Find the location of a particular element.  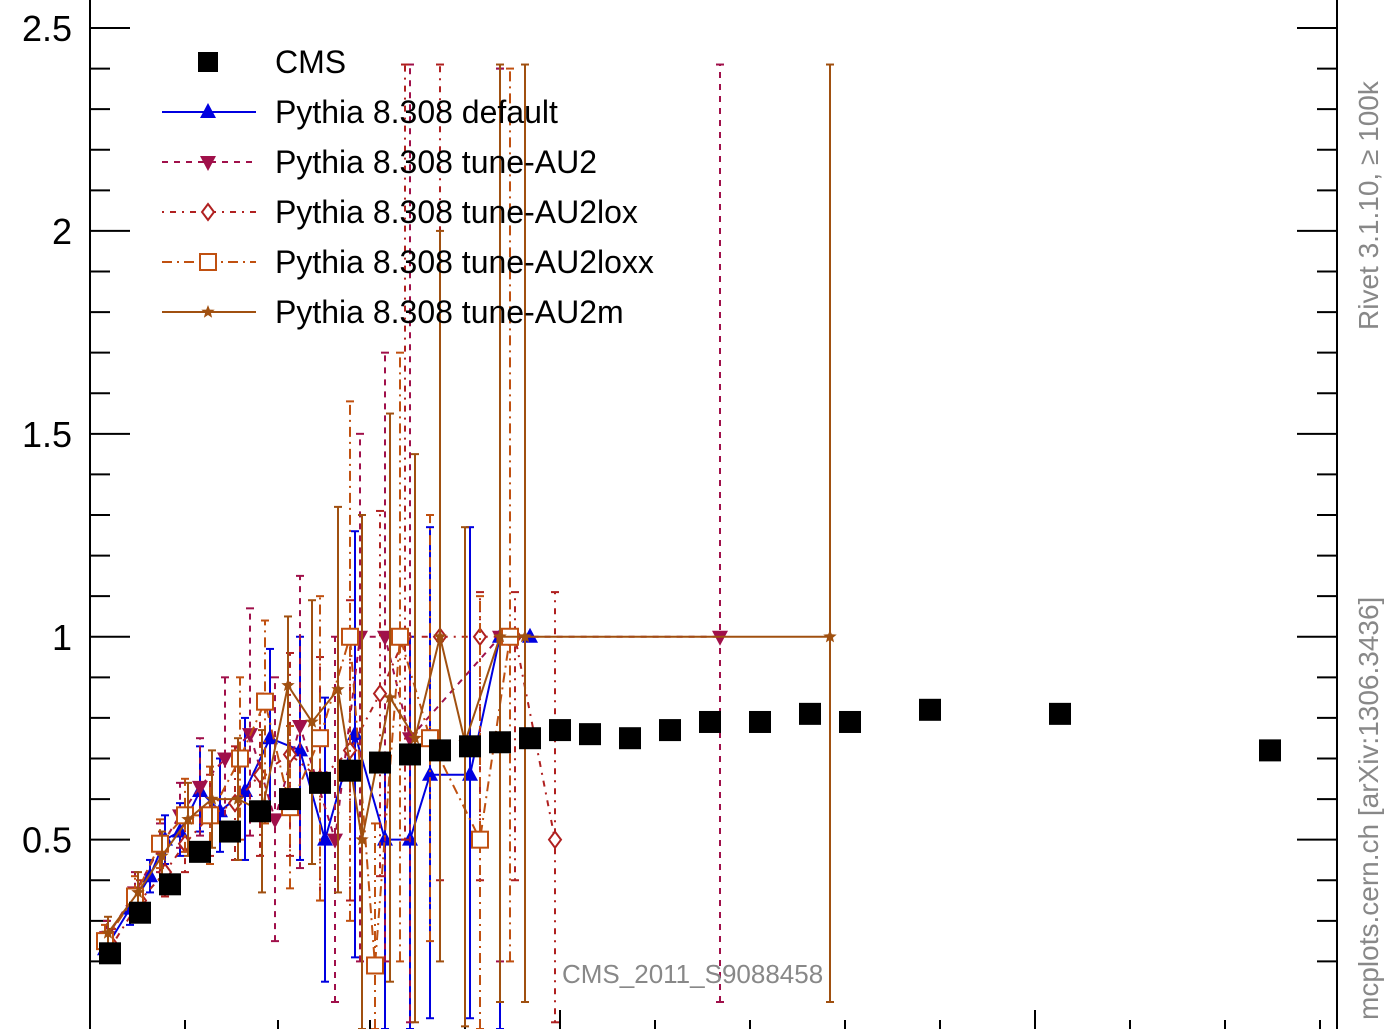

mcplots-source-label: mcplots.cern.ch [arXiv:1306.3436] is located at coordinates (1368, 808).